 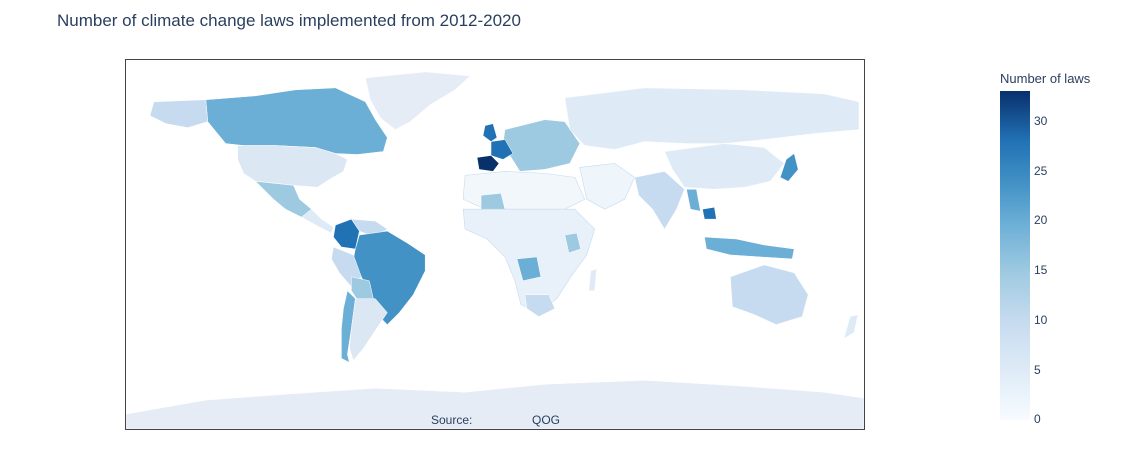 I want to click on region-alaska, so click(x=179, y=113).